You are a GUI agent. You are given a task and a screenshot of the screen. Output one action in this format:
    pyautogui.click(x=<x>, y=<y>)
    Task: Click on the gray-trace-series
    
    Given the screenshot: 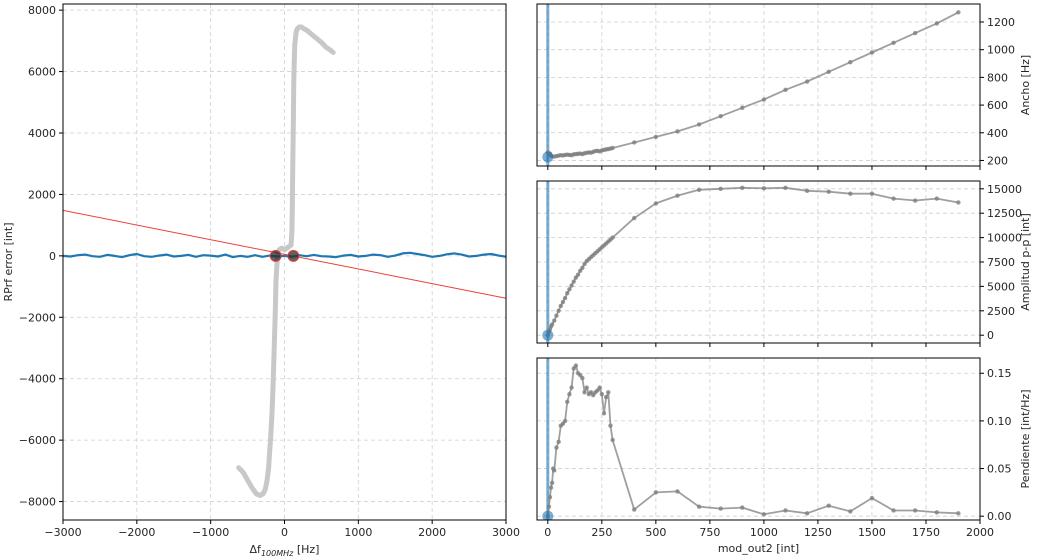 What is the action you would take?
    pyautogui.click(x=286, y=261)
    